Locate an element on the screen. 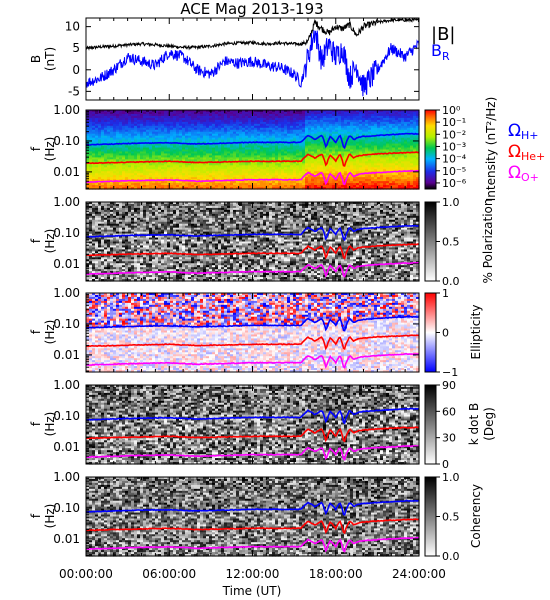 The height and width of the screenshot is (600, 550). y-ticks: 1.000.100.01 is located at coordinates (236, 146).